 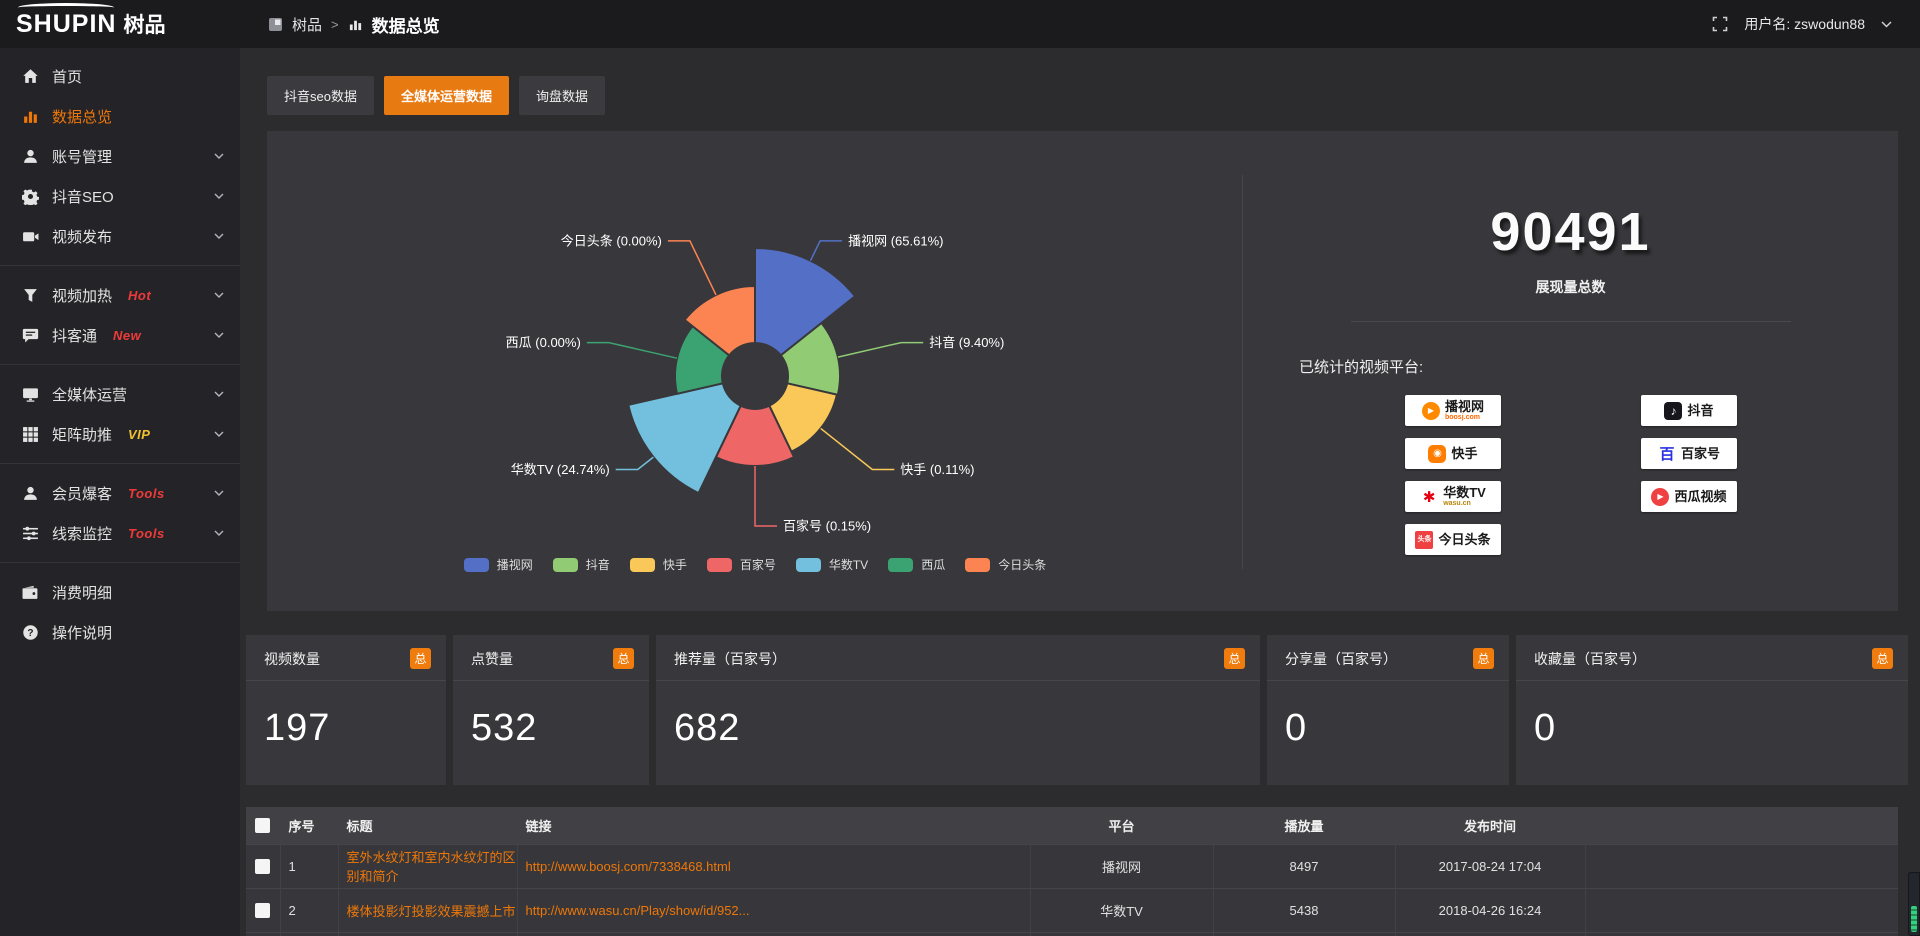 What do you see at coordinates (1361, 367) in the screenshot?
I see `platforms-label: 已统计的视频平台:` at bounding box center [1361, 367].